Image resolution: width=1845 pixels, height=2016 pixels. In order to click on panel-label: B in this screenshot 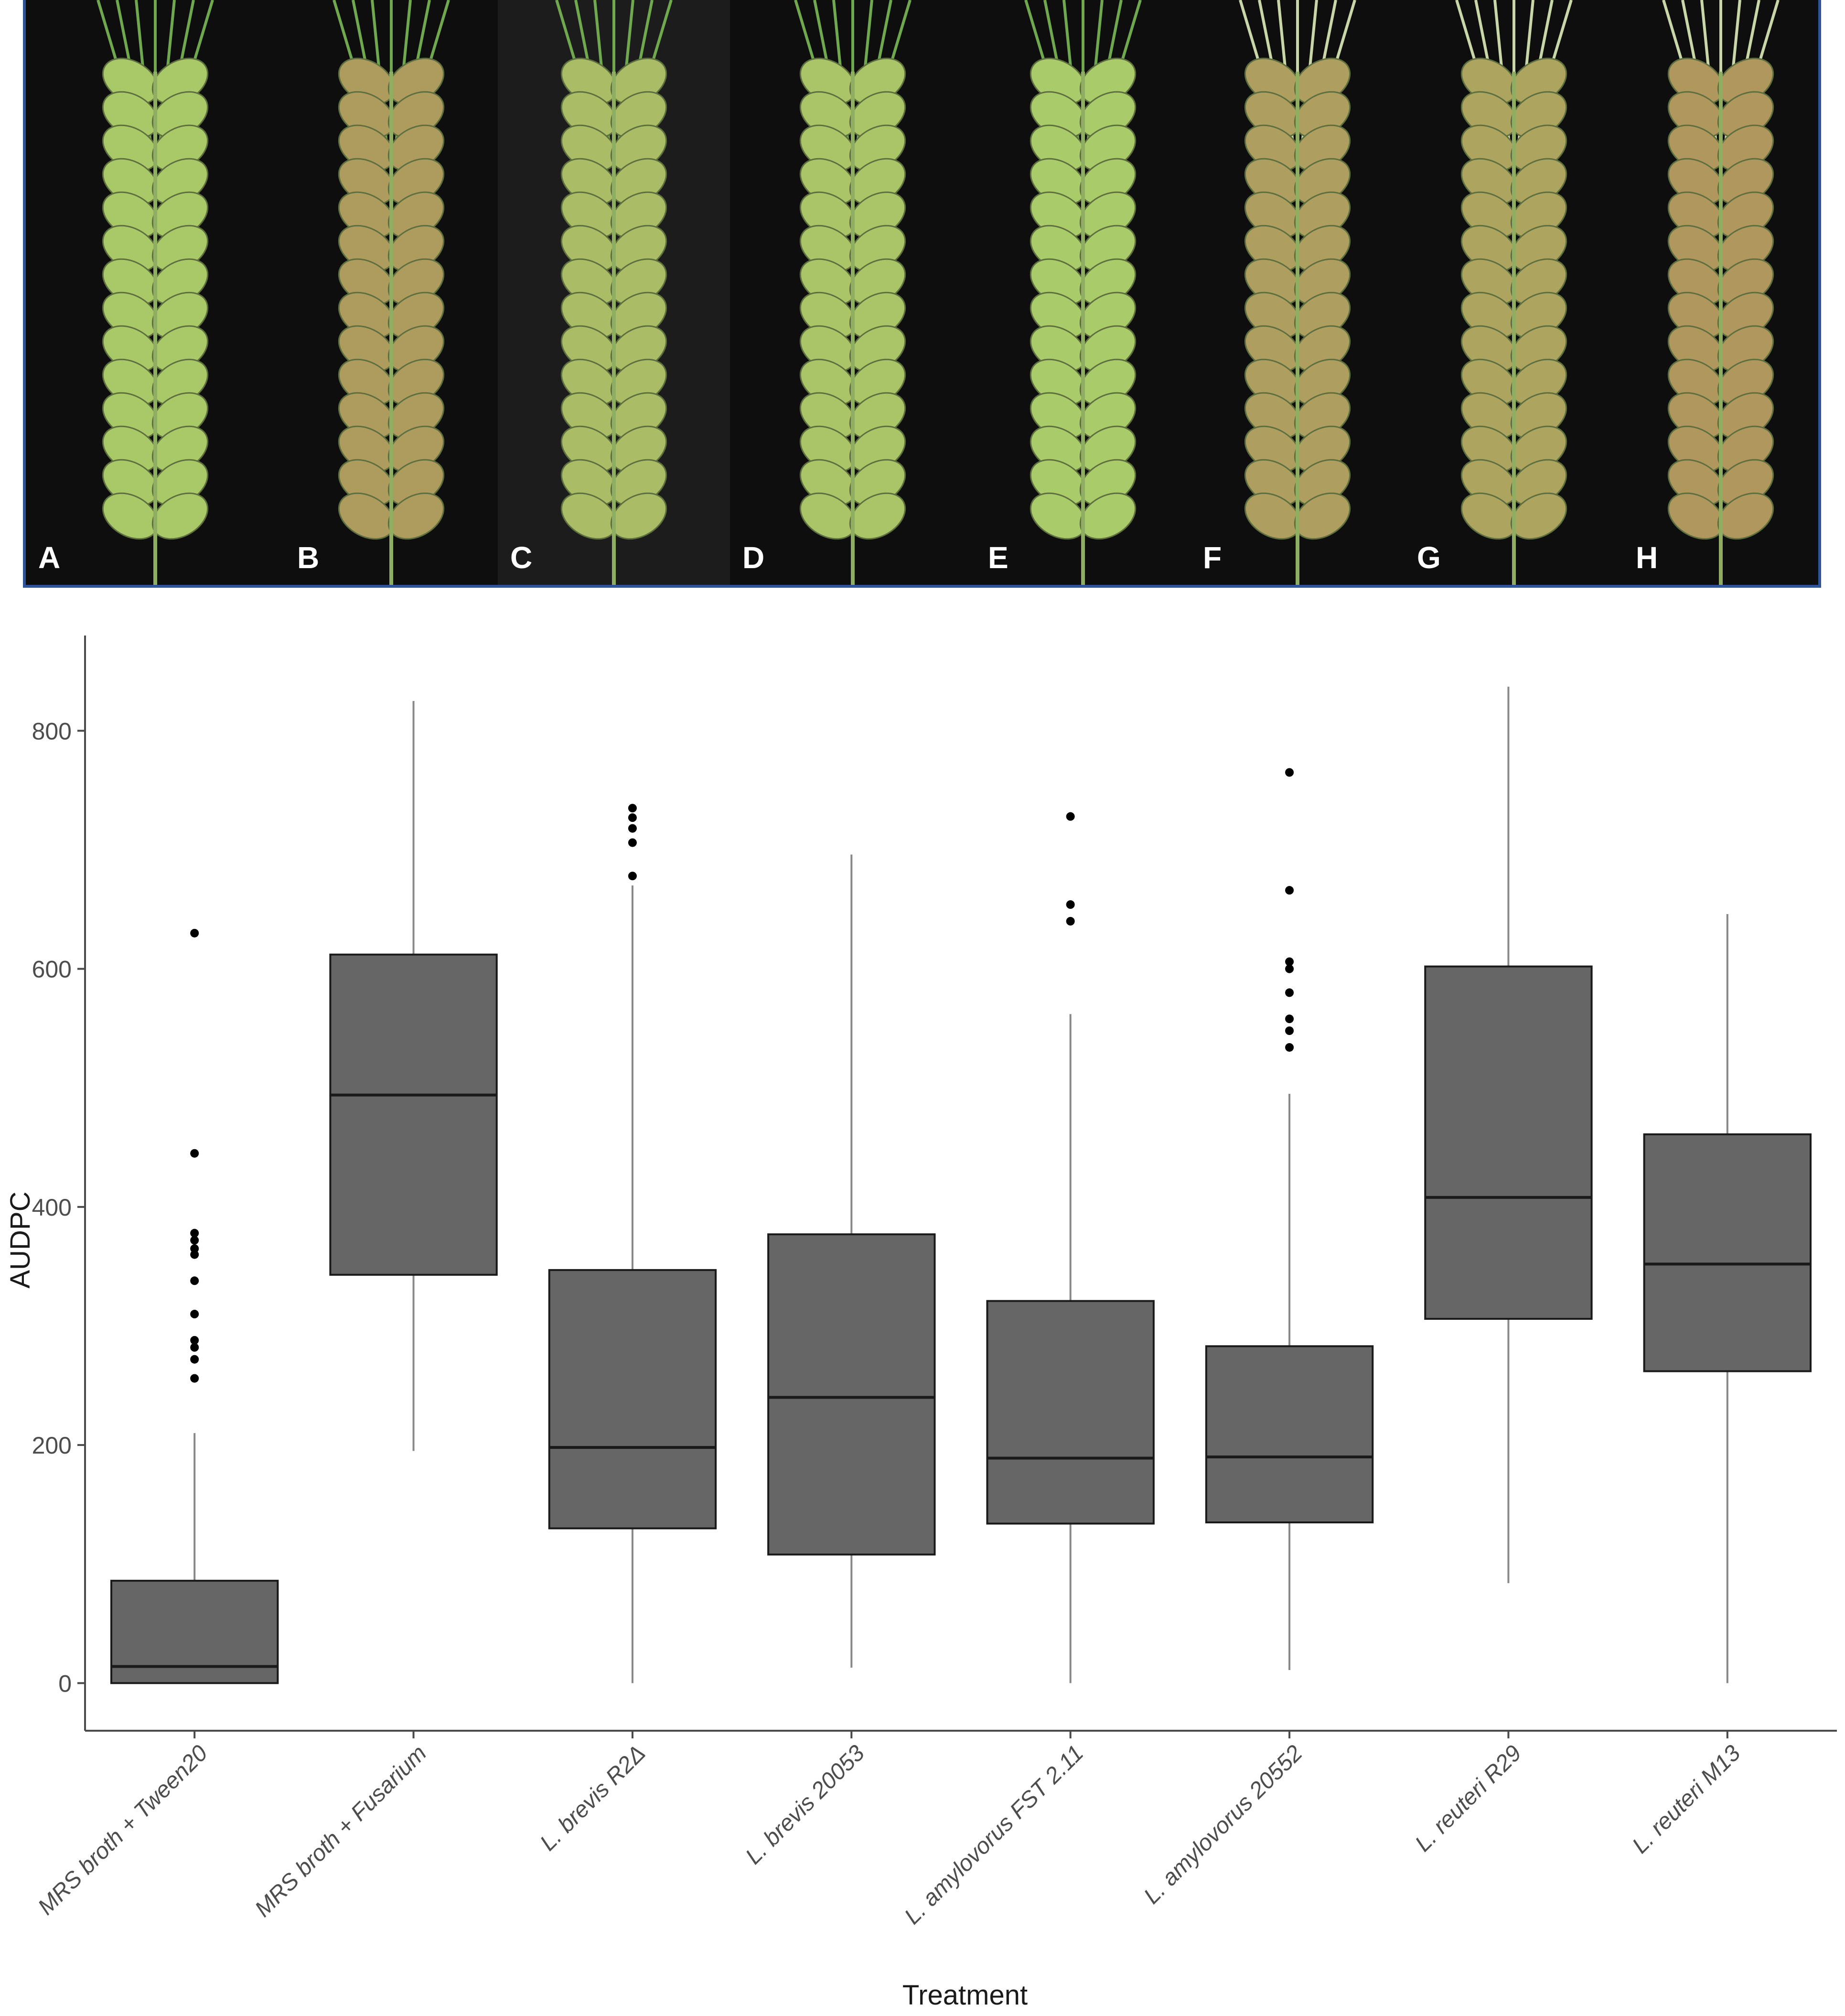, I will do `click(308, 557)`.